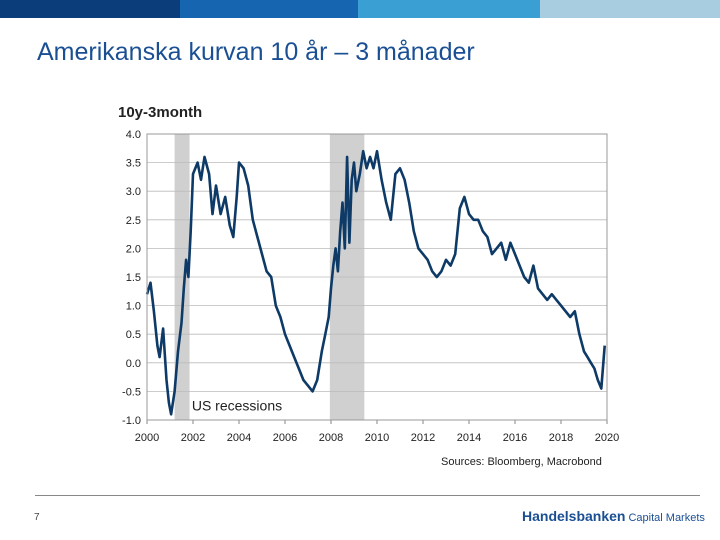 The height and width of the screenshot is (540, 720). What do you see at coordinates (133, 364) in the screenshot?
I see `y-tick-label: 0.0` at bounding box center [133, 364].